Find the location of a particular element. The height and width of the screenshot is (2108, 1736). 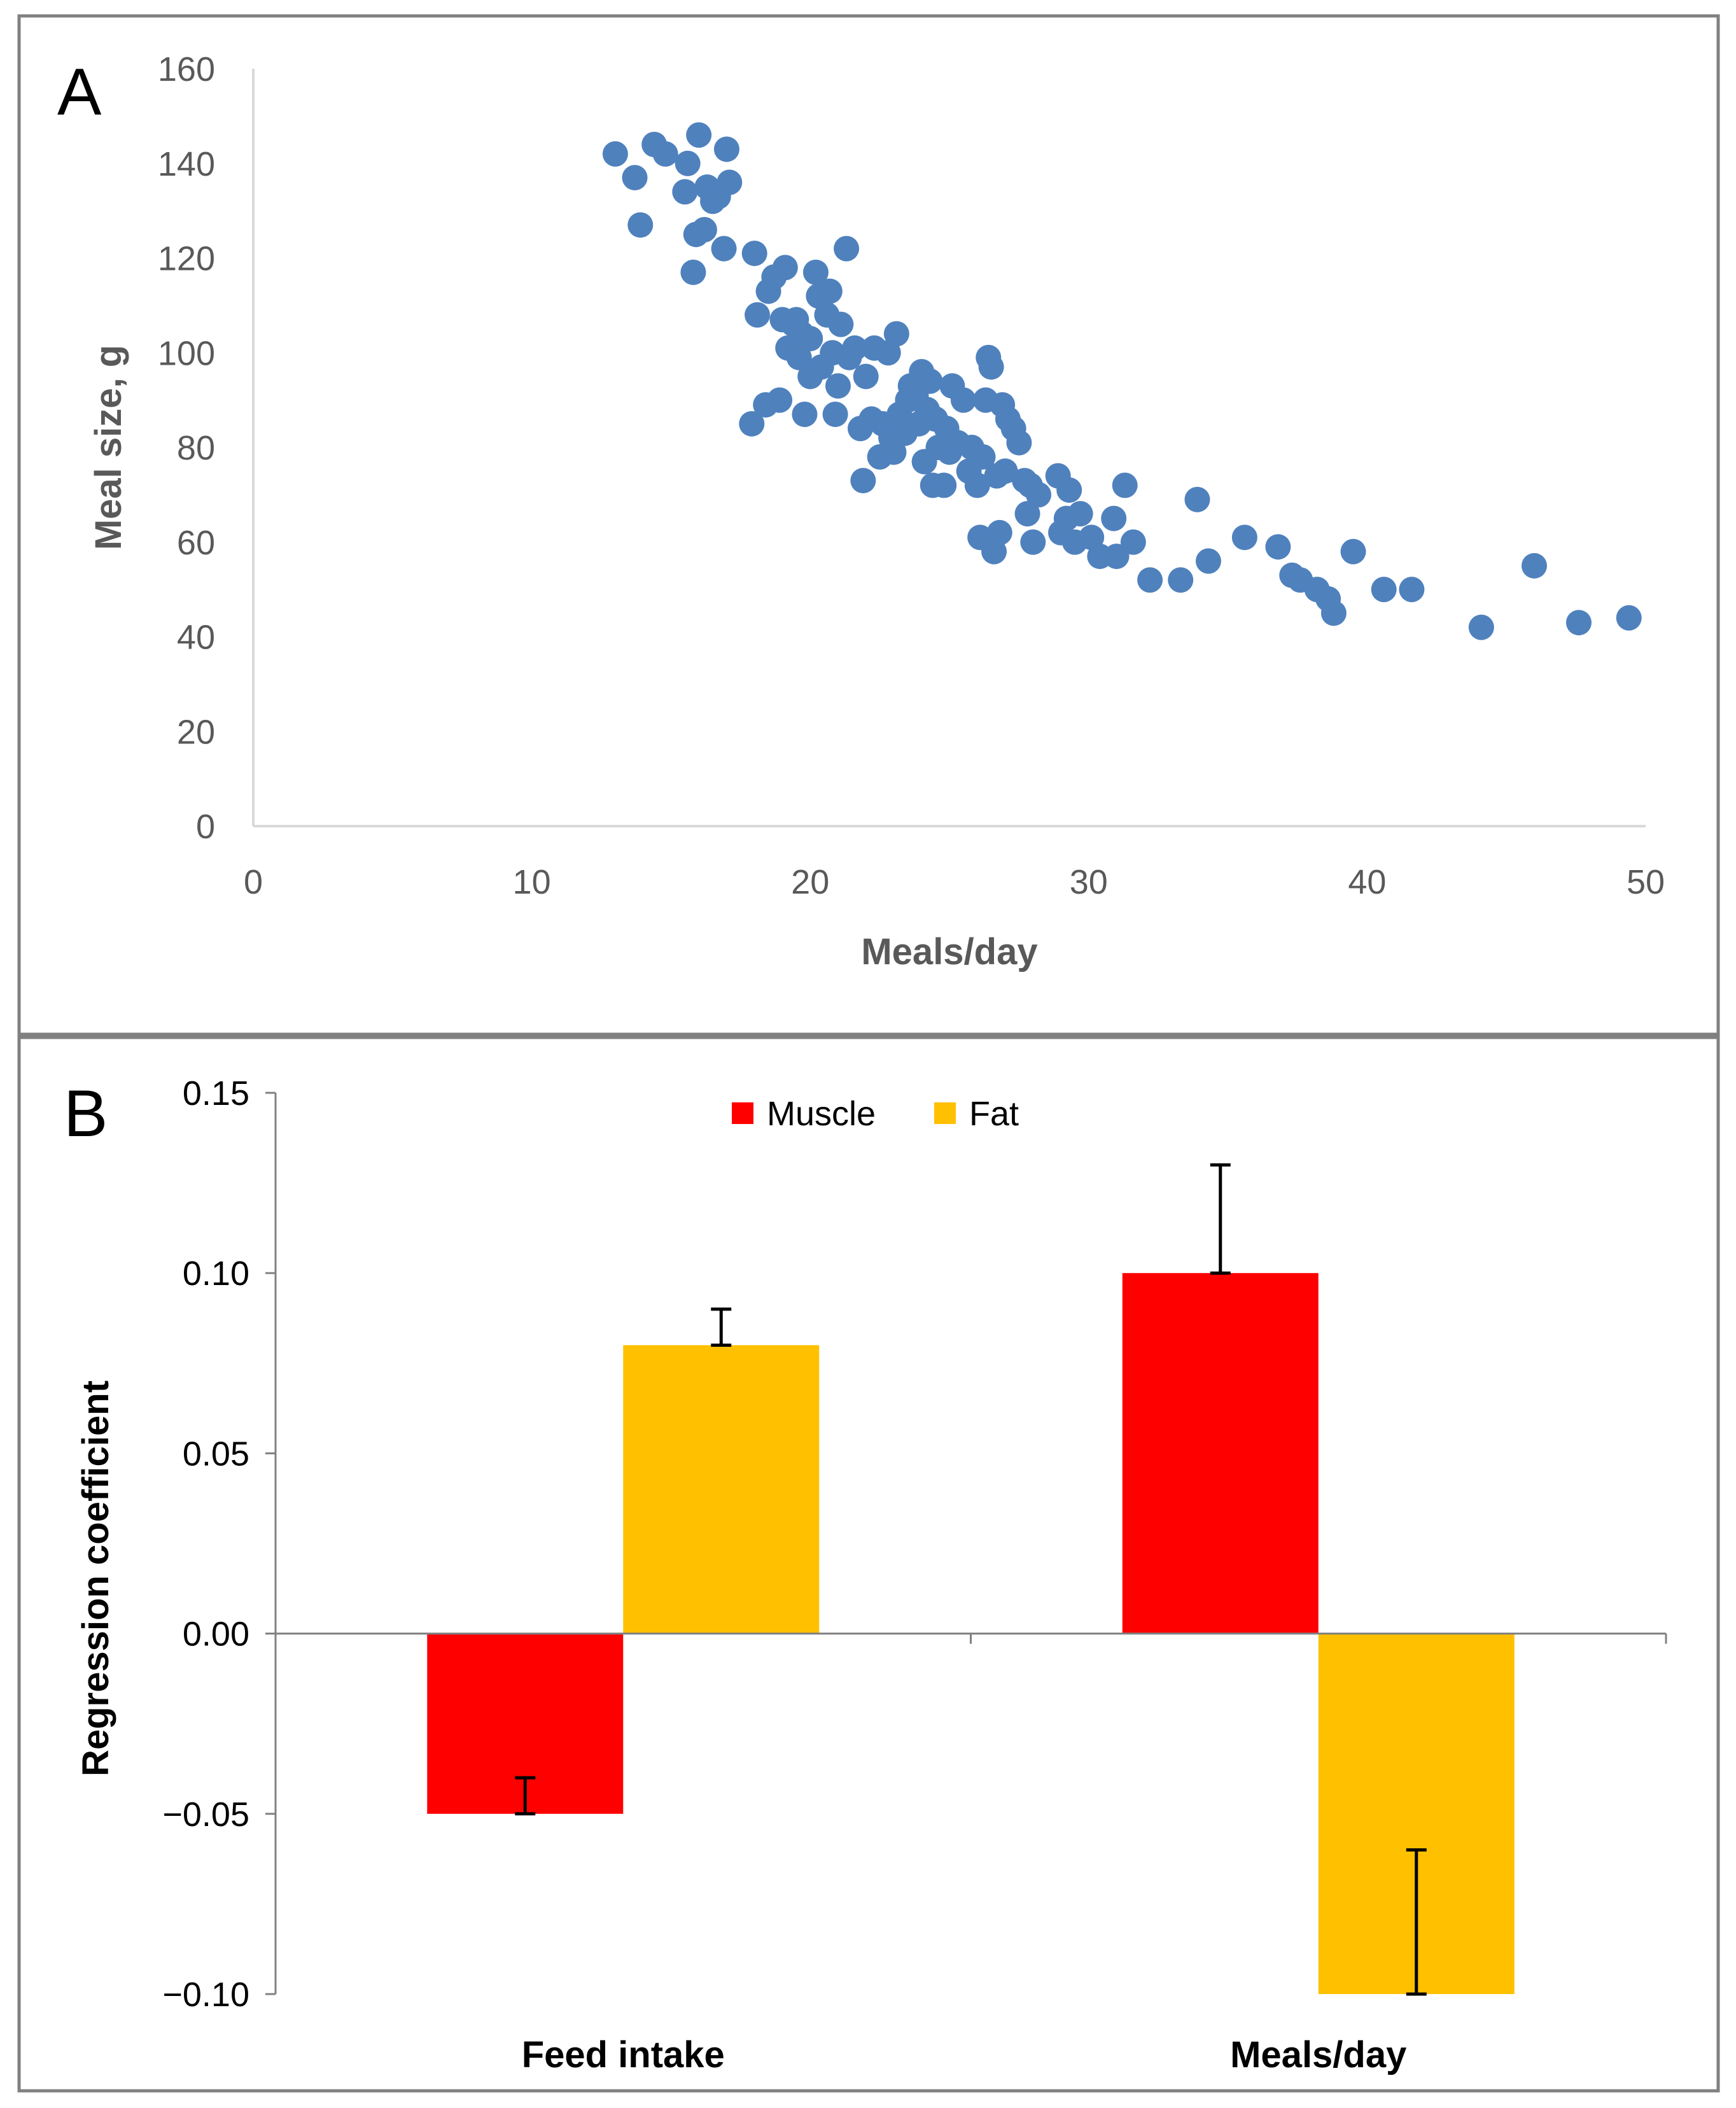

x-tick-label-a: 0 is located at coordinates (253, 882).